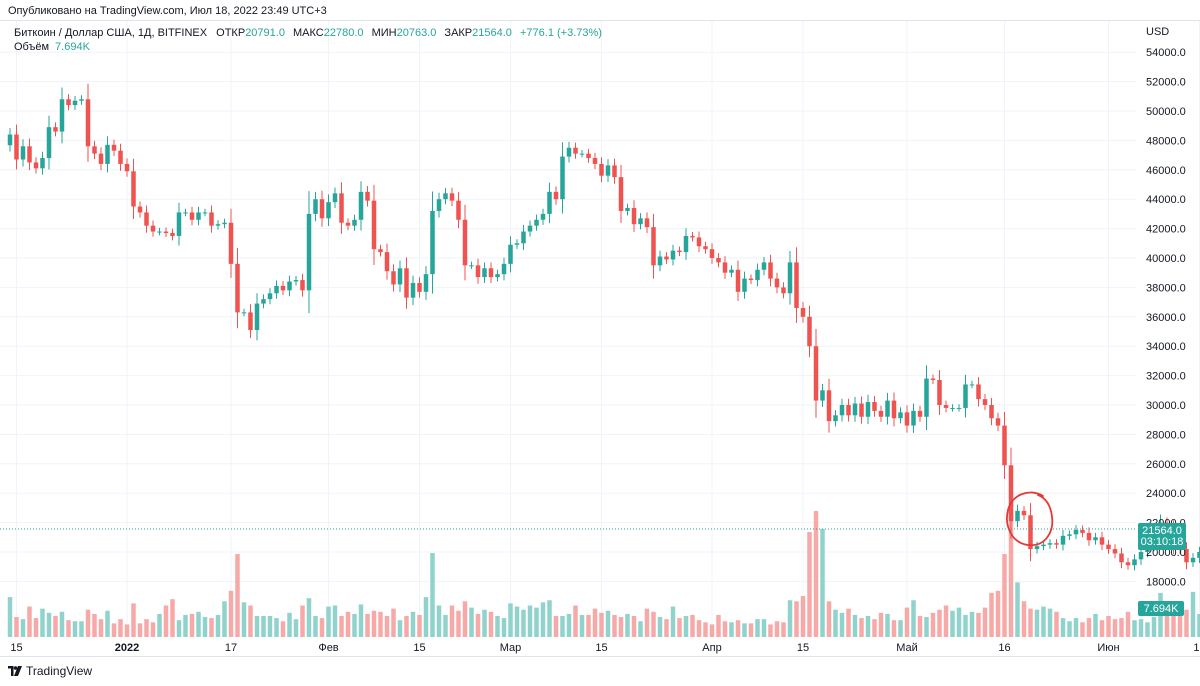  I want to click on time-tick-label: Фев, so click(328, 648).